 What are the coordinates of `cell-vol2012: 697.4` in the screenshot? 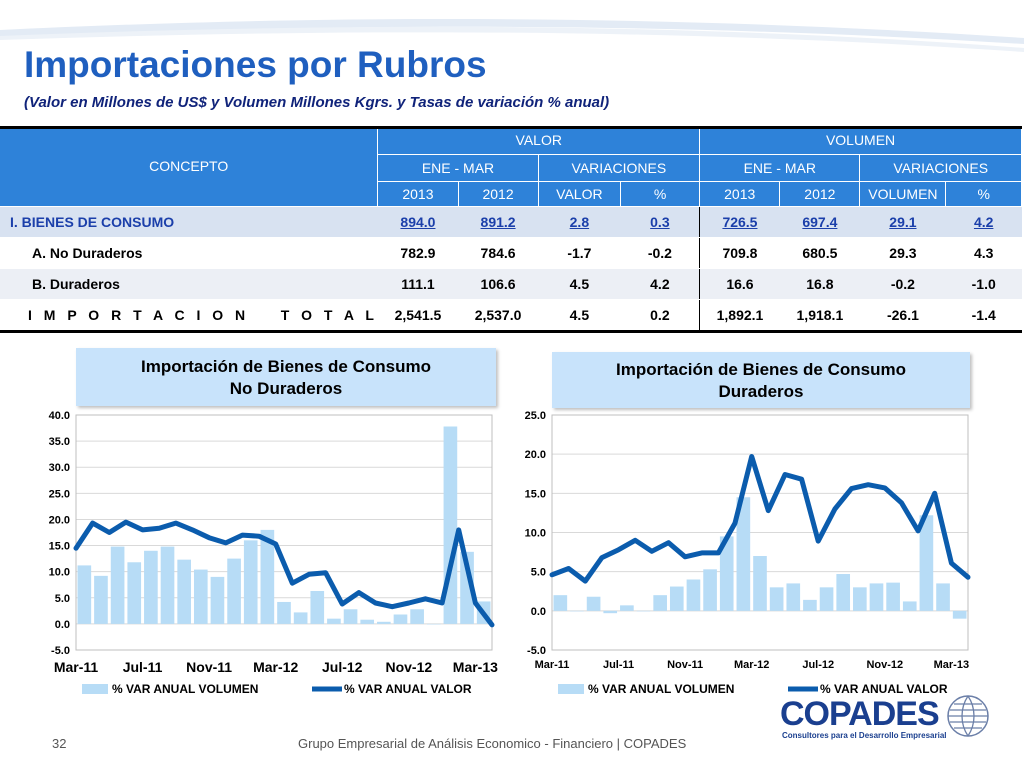 It's located at (819, 222).